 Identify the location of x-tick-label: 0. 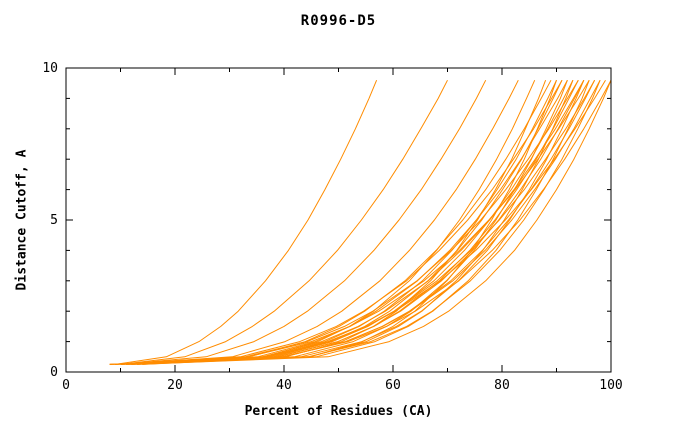
(66, 385).